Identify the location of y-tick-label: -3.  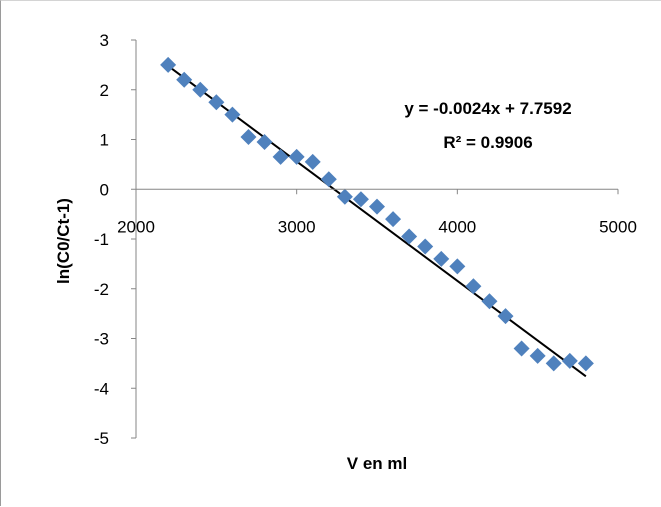
(101, 339).